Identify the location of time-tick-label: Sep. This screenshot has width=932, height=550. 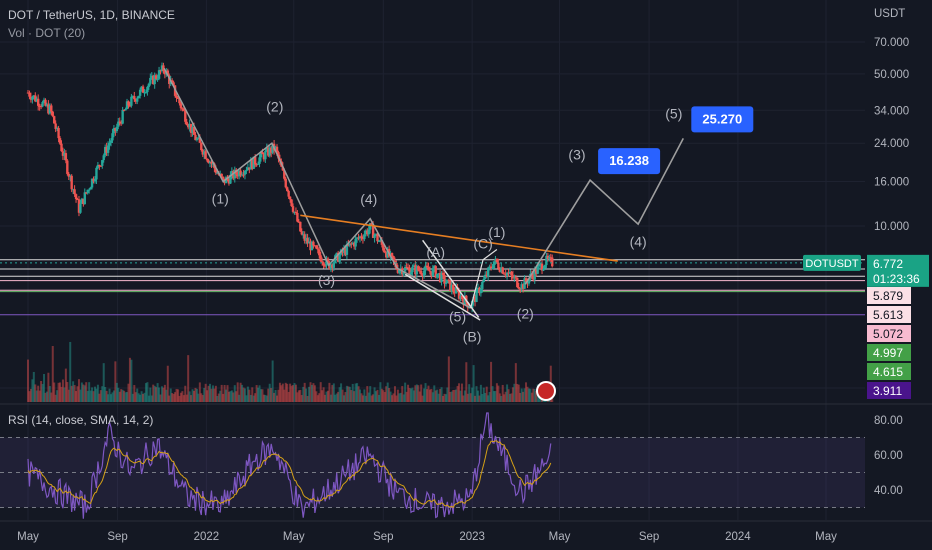
(117, 537).